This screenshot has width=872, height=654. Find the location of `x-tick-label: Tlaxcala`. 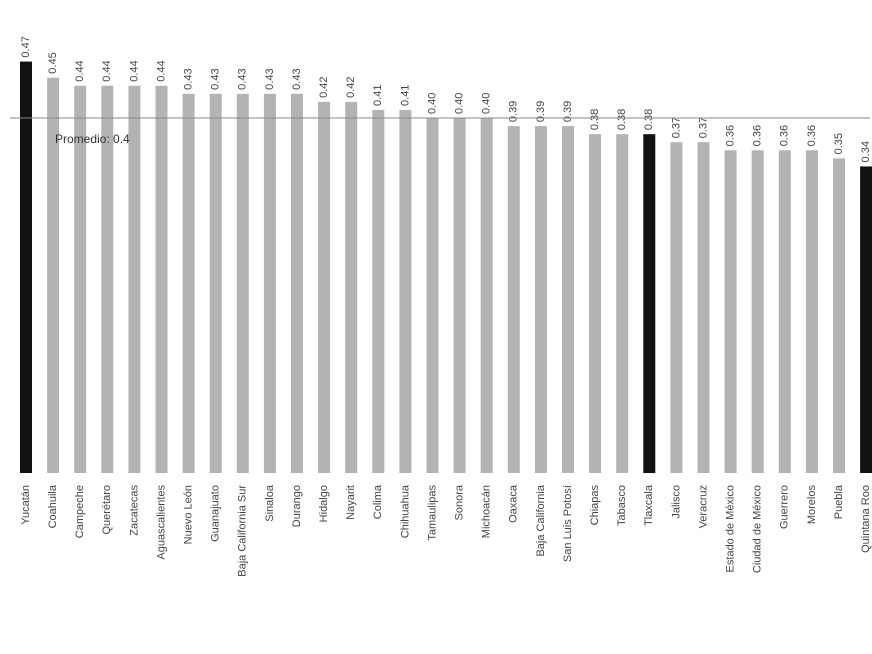

x-tick-label: Tlaxcala is located at coordinates (649, 505).